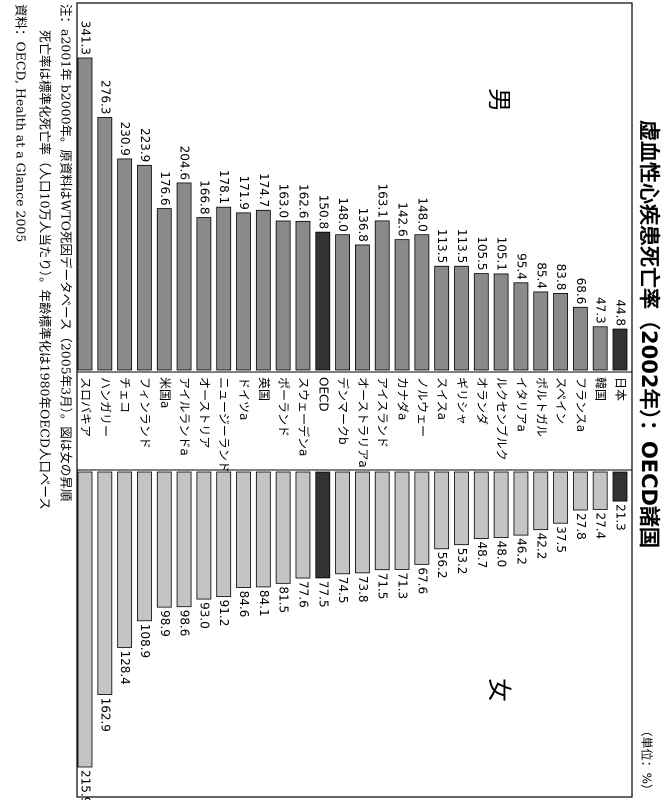 The height and width of the screenshot is (800, 668). What do you see at coordinates (224, 613) in the screenshot?
I see `value-label: 91.2` at bounding box center [224, 613].